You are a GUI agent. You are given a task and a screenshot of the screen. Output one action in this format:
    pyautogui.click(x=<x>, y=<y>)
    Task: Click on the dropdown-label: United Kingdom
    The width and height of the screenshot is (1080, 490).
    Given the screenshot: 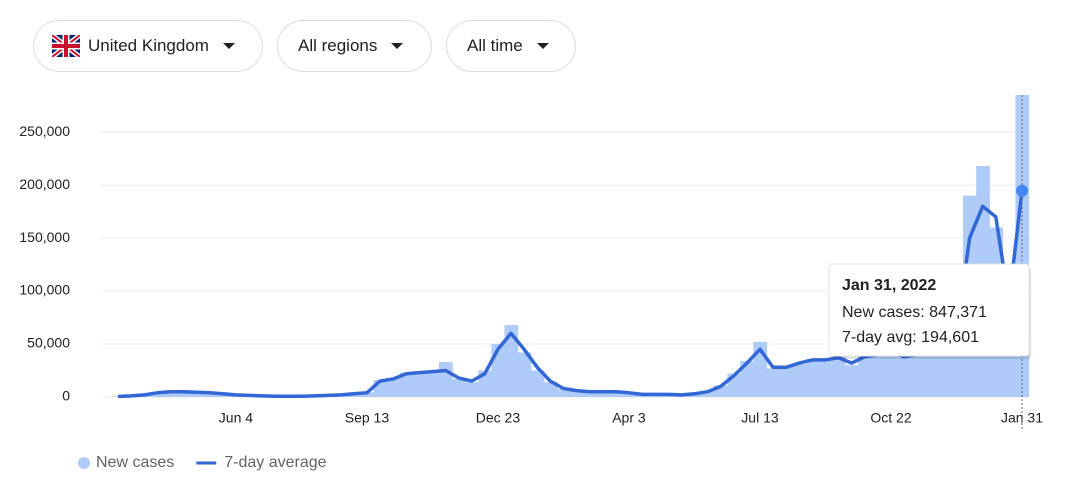 What is the action you would take?
    pyautogui.click(x=148, y=45)
    